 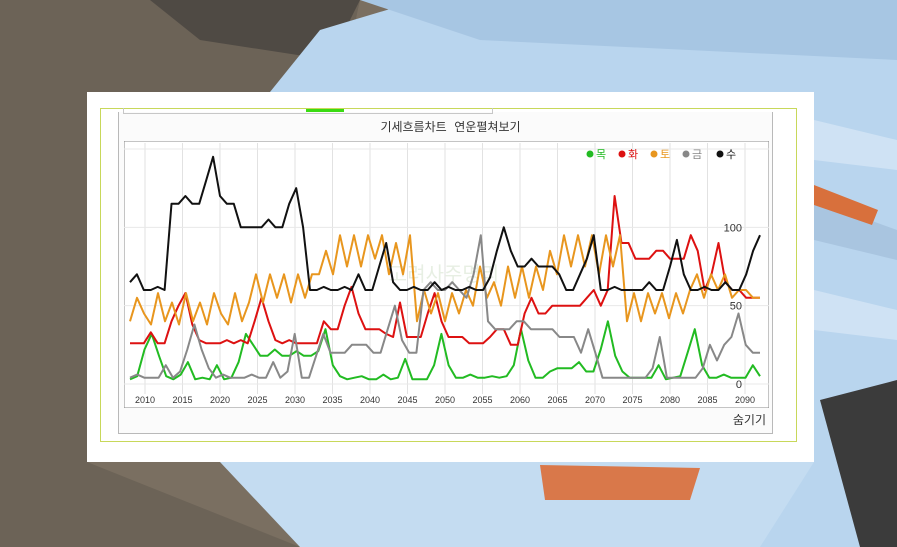 What do you see at coordinates (749, 420) in the screenshot?
I see `hide-button: 숨기기` at bounding box center [749, 420].